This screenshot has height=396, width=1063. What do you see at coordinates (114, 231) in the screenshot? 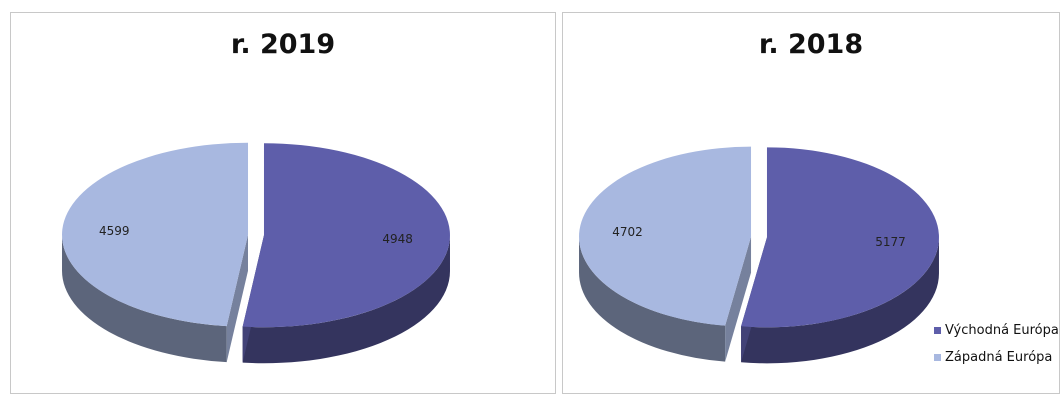
I see `data-label: 4599` at bounding box center [114, 231].